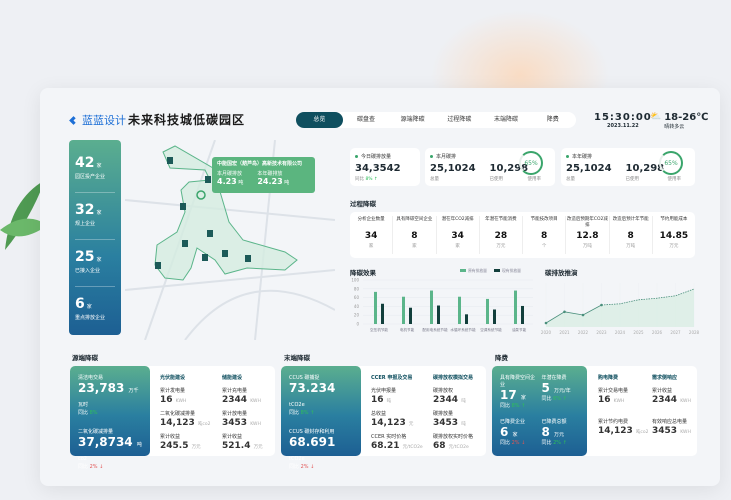  What do you see at coordinates (534, 179) in the screenshot?
I see `rate-label: 使用率` at bounding box center [534, 179].